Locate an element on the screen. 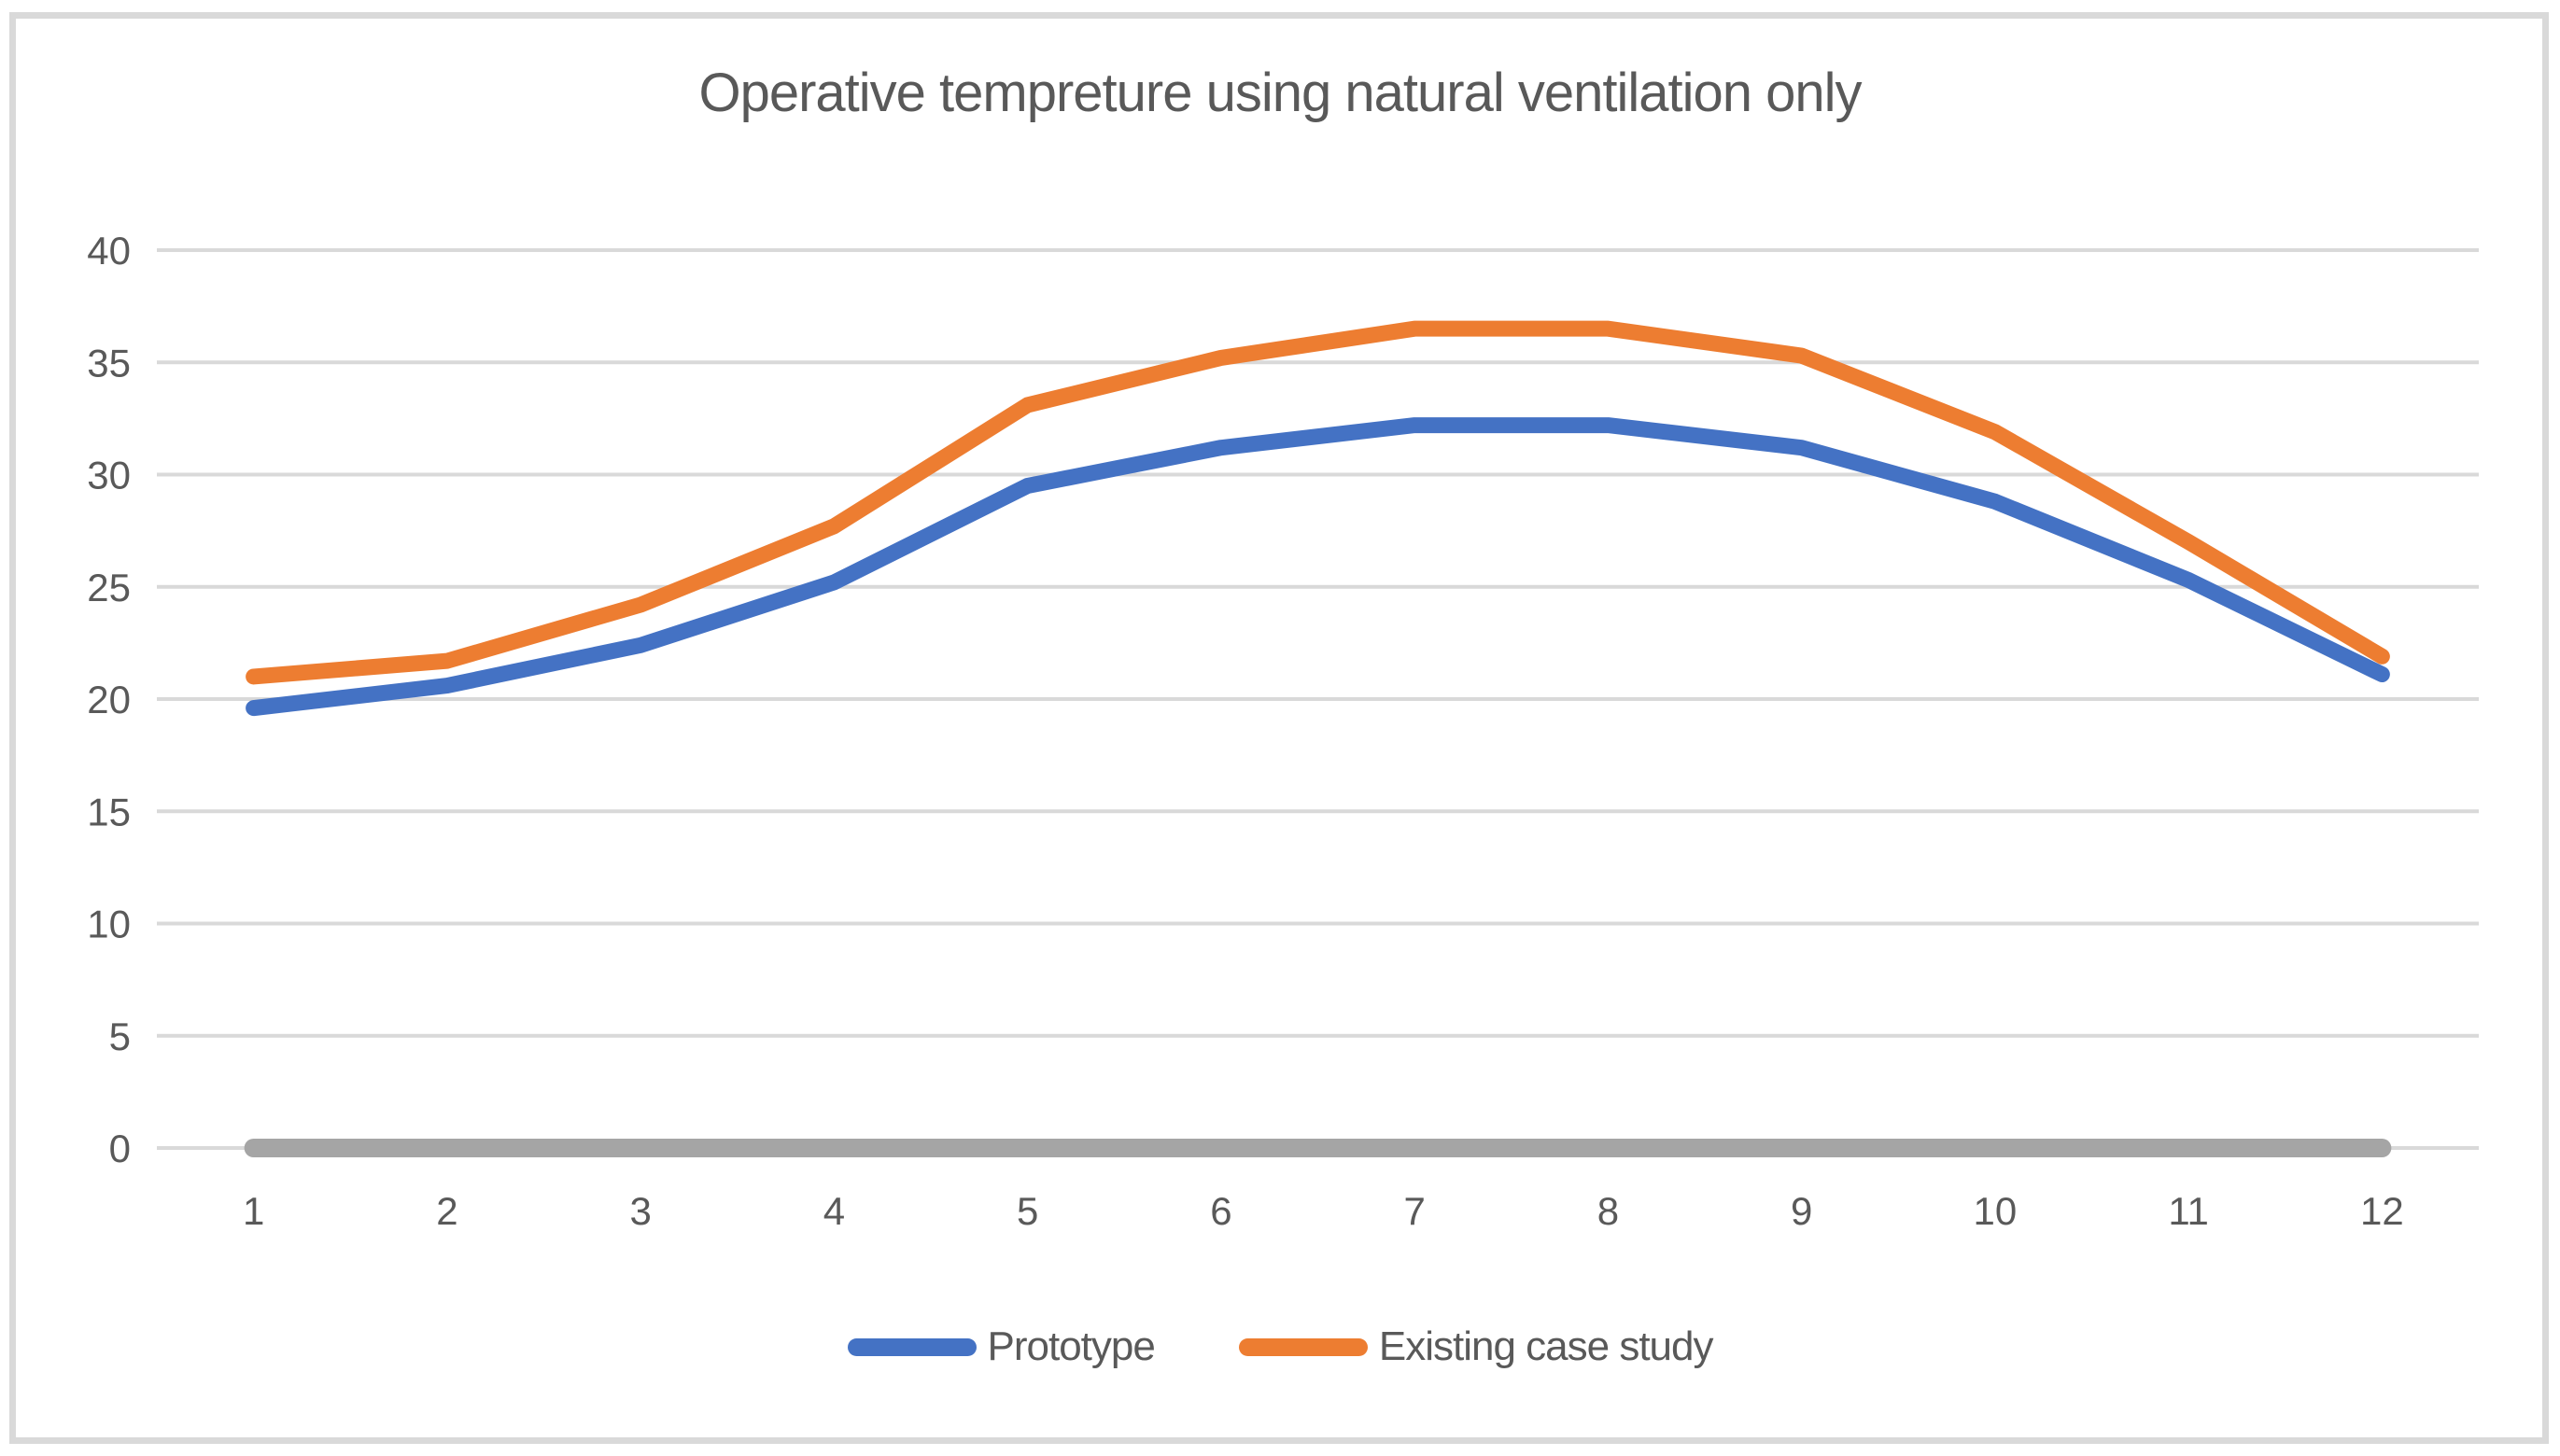  y-tick-label-25: 25 is located at coordinates (109, 587).